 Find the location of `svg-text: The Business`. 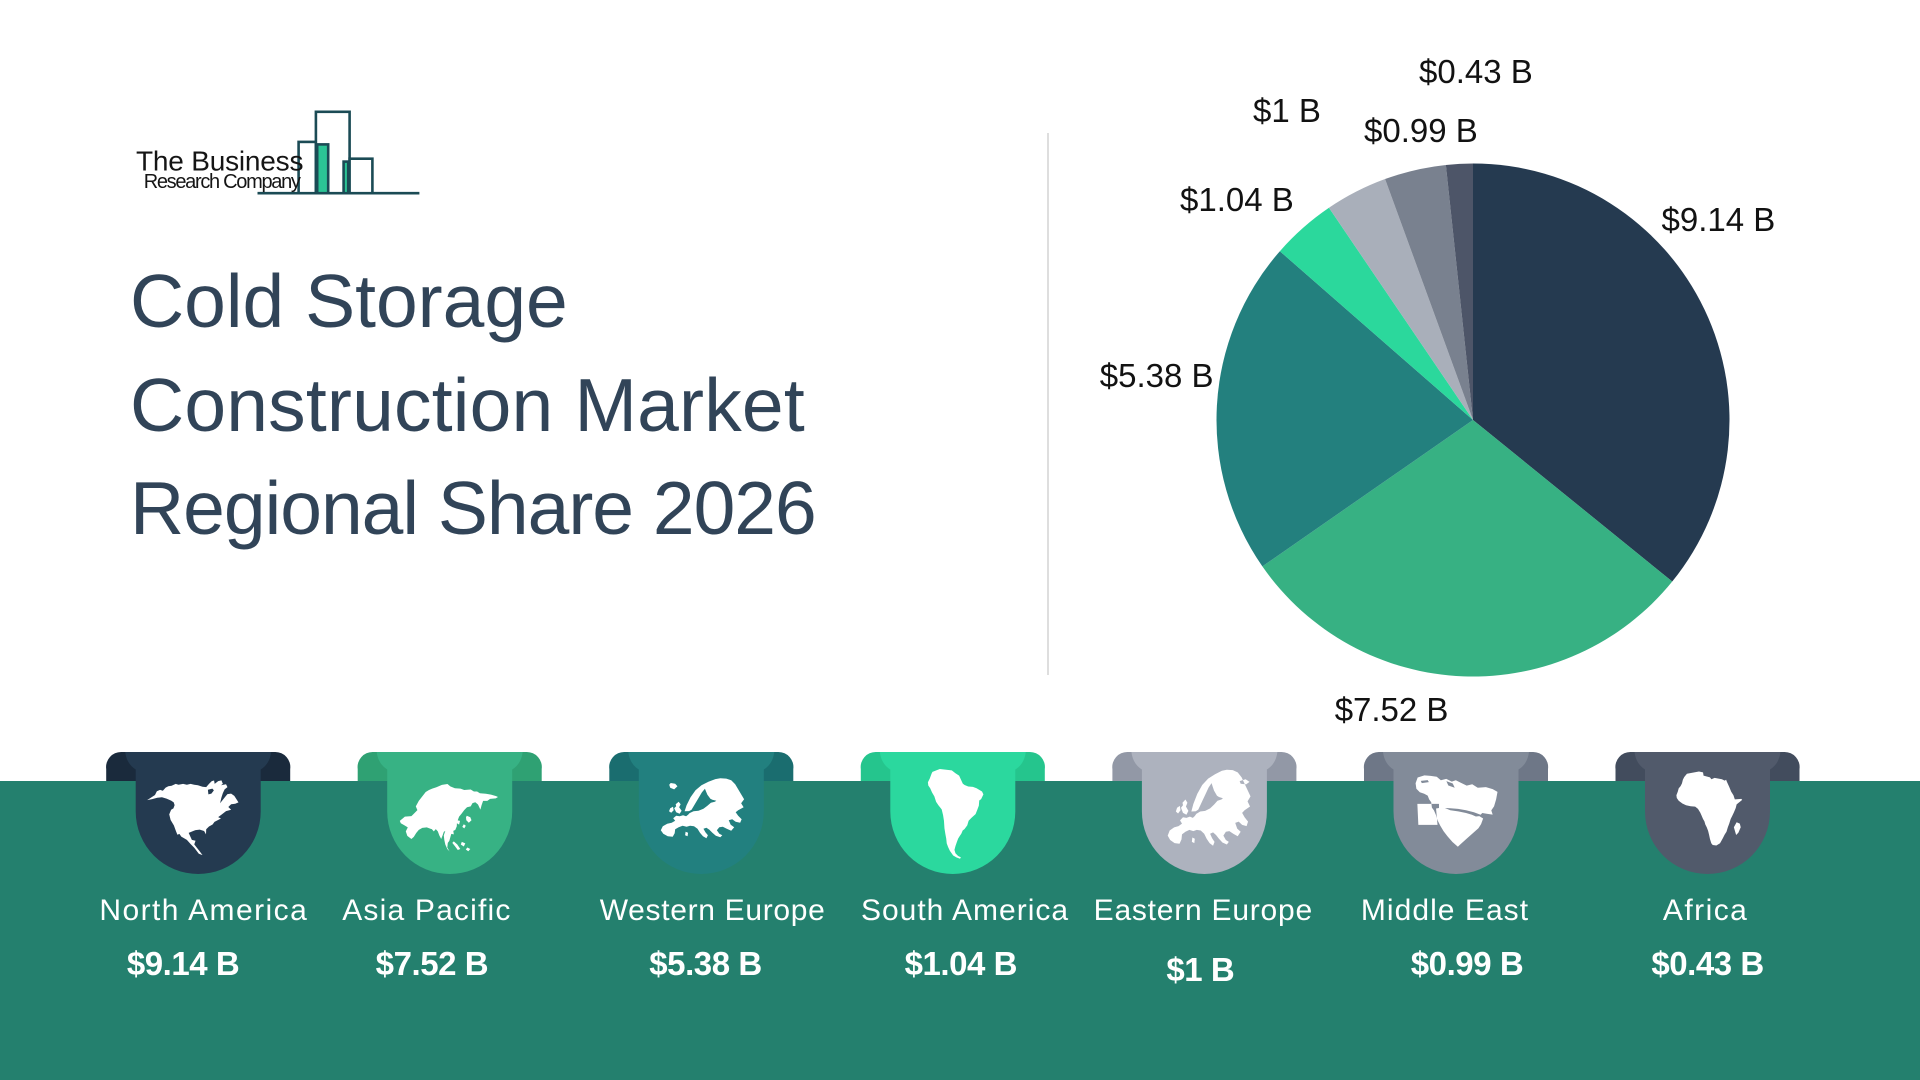

svg-text: The Business is located at coordinates (219, 160).